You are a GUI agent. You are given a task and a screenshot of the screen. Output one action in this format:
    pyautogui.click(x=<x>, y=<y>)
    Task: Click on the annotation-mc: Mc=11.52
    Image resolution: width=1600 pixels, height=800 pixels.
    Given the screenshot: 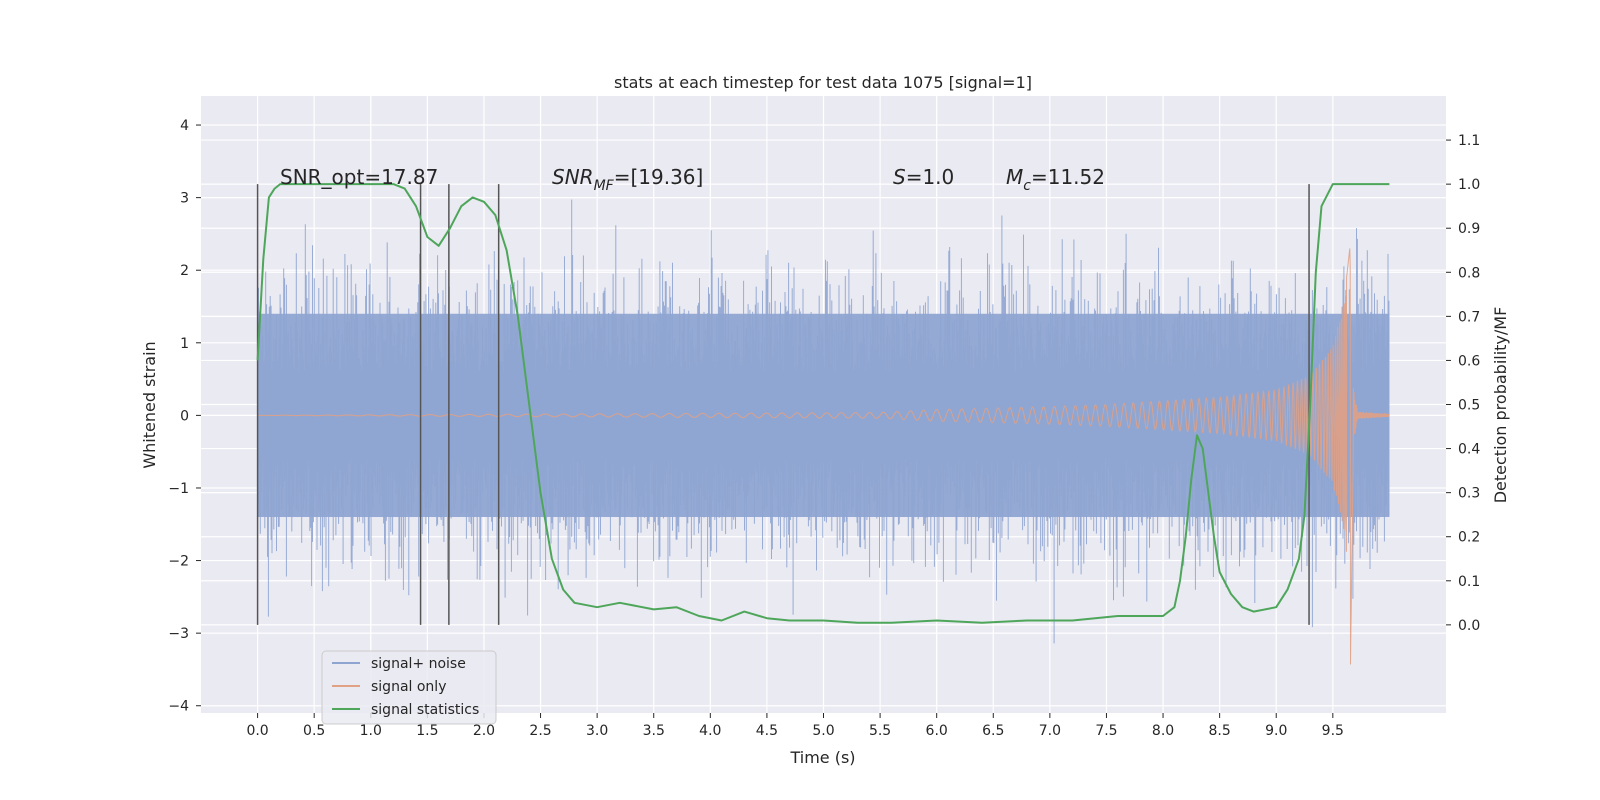 What is the action you would take?
    pyautogui.click(x=1055, y=179)
    